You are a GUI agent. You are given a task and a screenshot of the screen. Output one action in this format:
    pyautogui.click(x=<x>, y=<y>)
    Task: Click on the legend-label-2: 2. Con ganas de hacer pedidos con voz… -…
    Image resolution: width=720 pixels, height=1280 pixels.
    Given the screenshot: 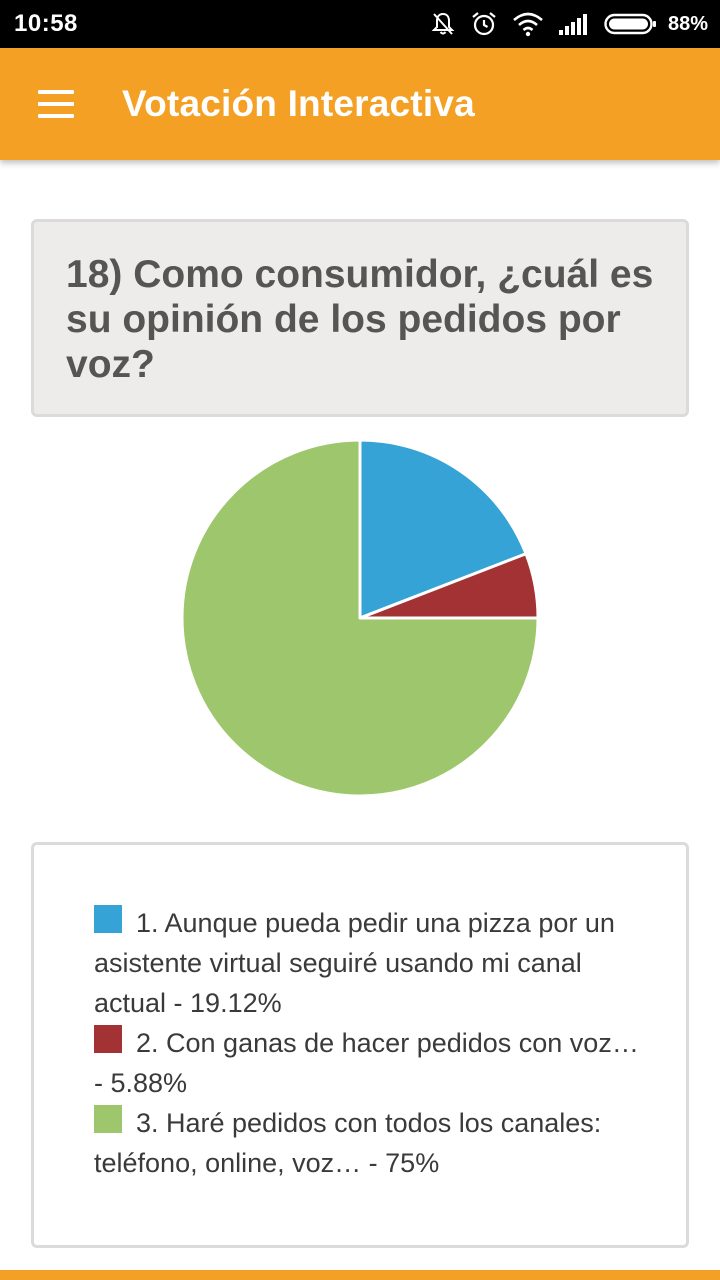 What is the action you would take?
    pyautogui.click(x=366, y=1063)
    